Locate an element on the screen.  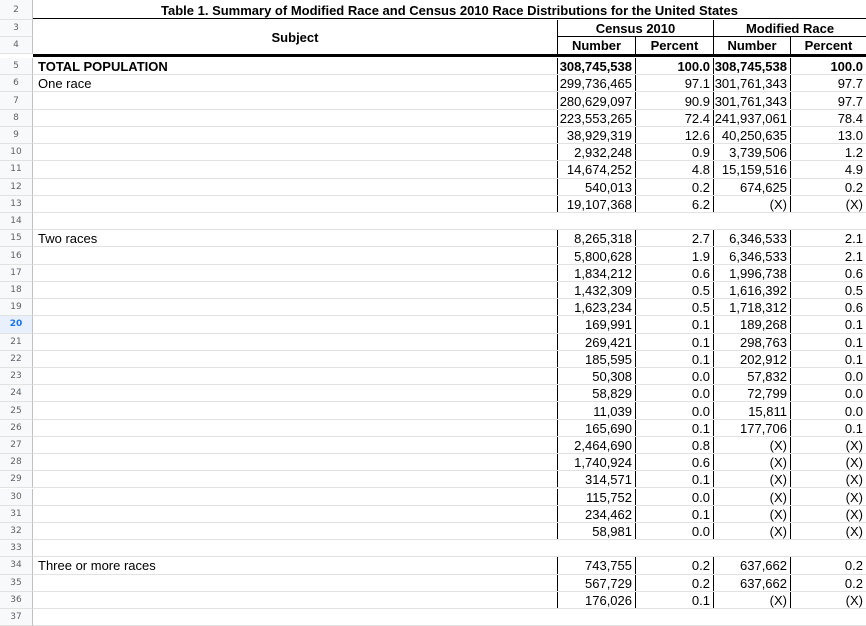
census-number-cell: 1,623,234 is located at coordinates (596, 308).